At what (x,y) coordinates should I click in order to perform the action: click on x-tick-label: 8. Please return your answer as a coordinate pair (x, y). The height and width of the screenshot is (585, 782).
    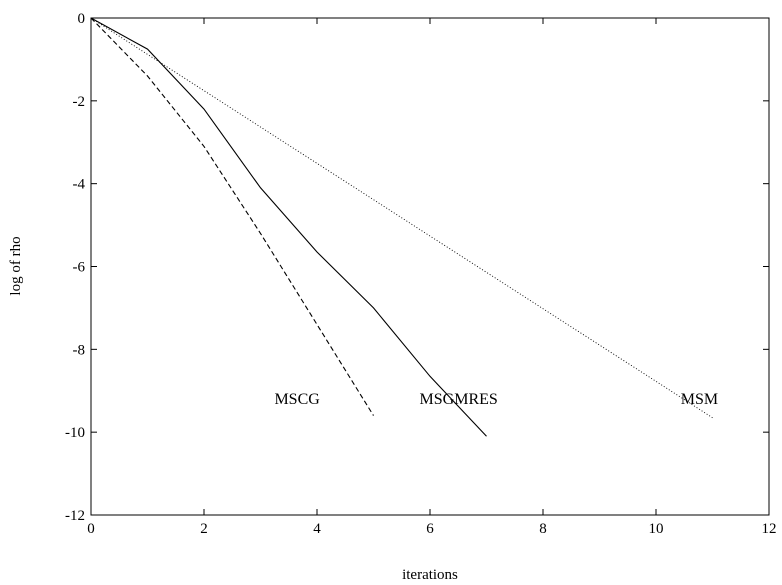
    Looking at the image, I should click on (543, 529).